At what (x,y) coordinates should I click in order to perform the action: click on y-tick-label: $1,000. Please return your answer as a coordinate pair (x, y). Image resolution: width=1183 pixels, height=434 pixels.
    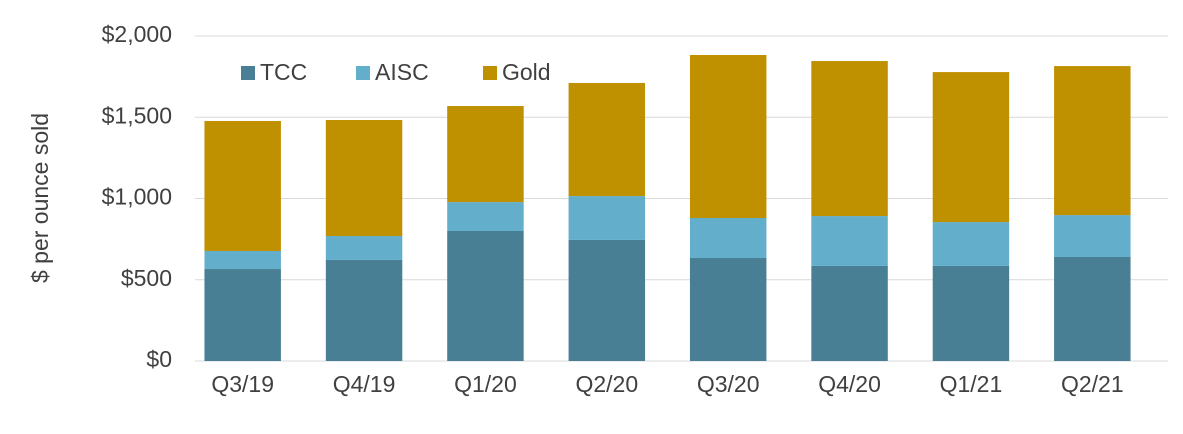
    Looking at the image, I should click on (137, 197).